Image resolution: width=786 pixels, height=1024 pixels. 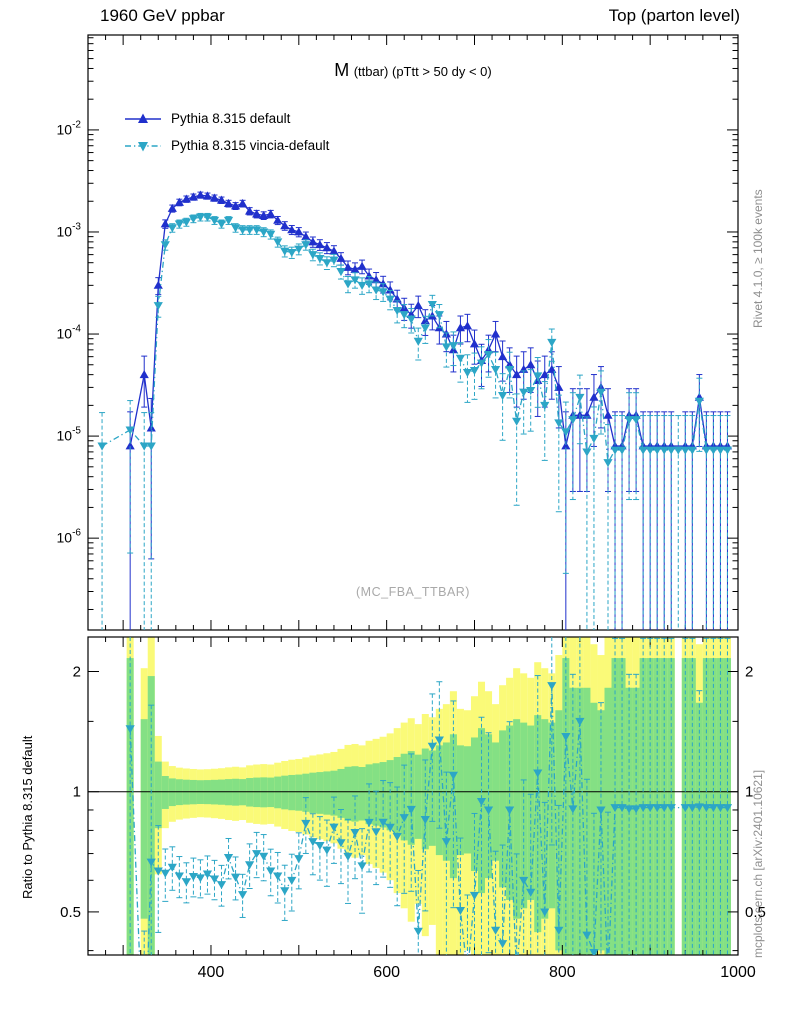 I want to click on ratio-axis-label: Ratio to Pythia 8.315 default, so click(x=27, y=817).